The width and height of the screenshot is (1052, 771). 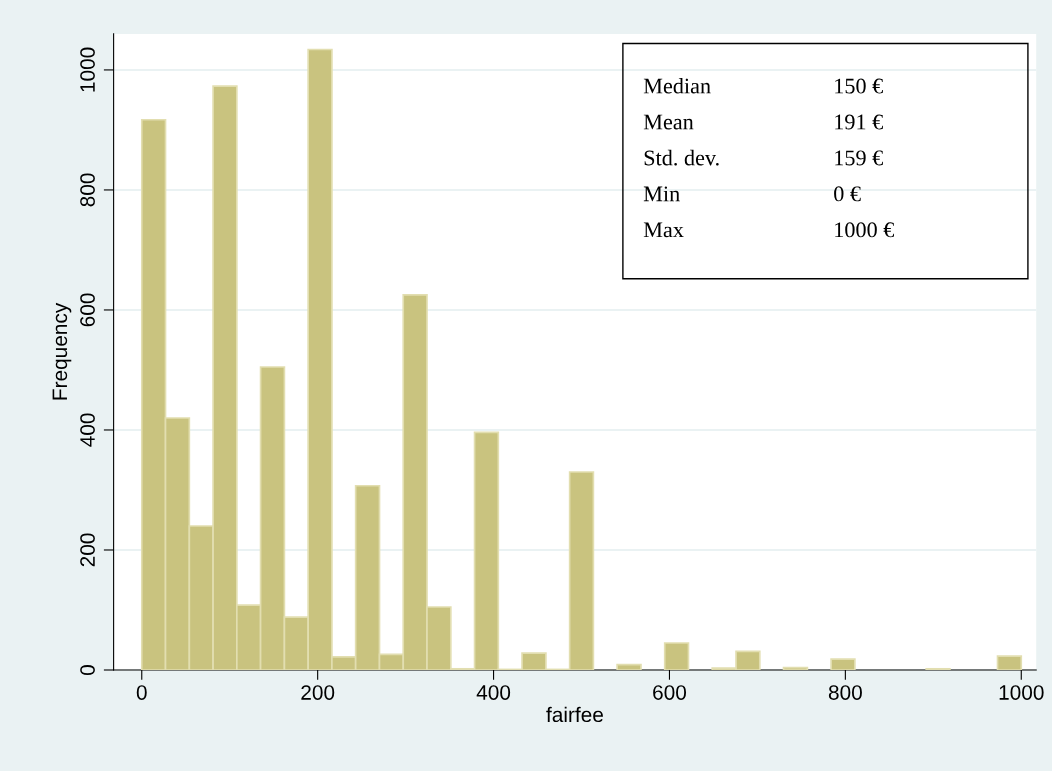 What do you see at coordinates (859, 86) in the screenshot?
I see `annotation: 150 €` at bounding box center [859, 86].